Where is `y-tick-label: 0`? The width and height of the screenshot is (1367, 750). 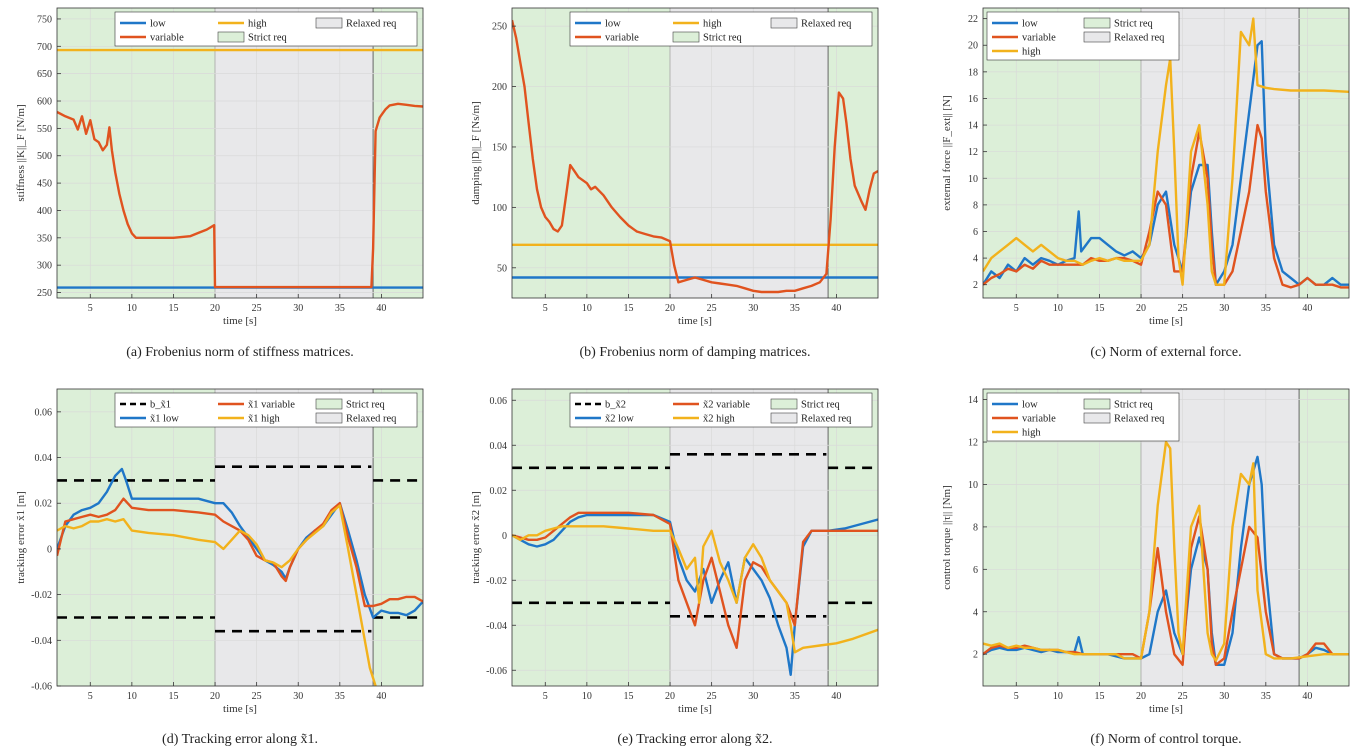 y-tick-label: 0 is located at coordinates (49, 549).